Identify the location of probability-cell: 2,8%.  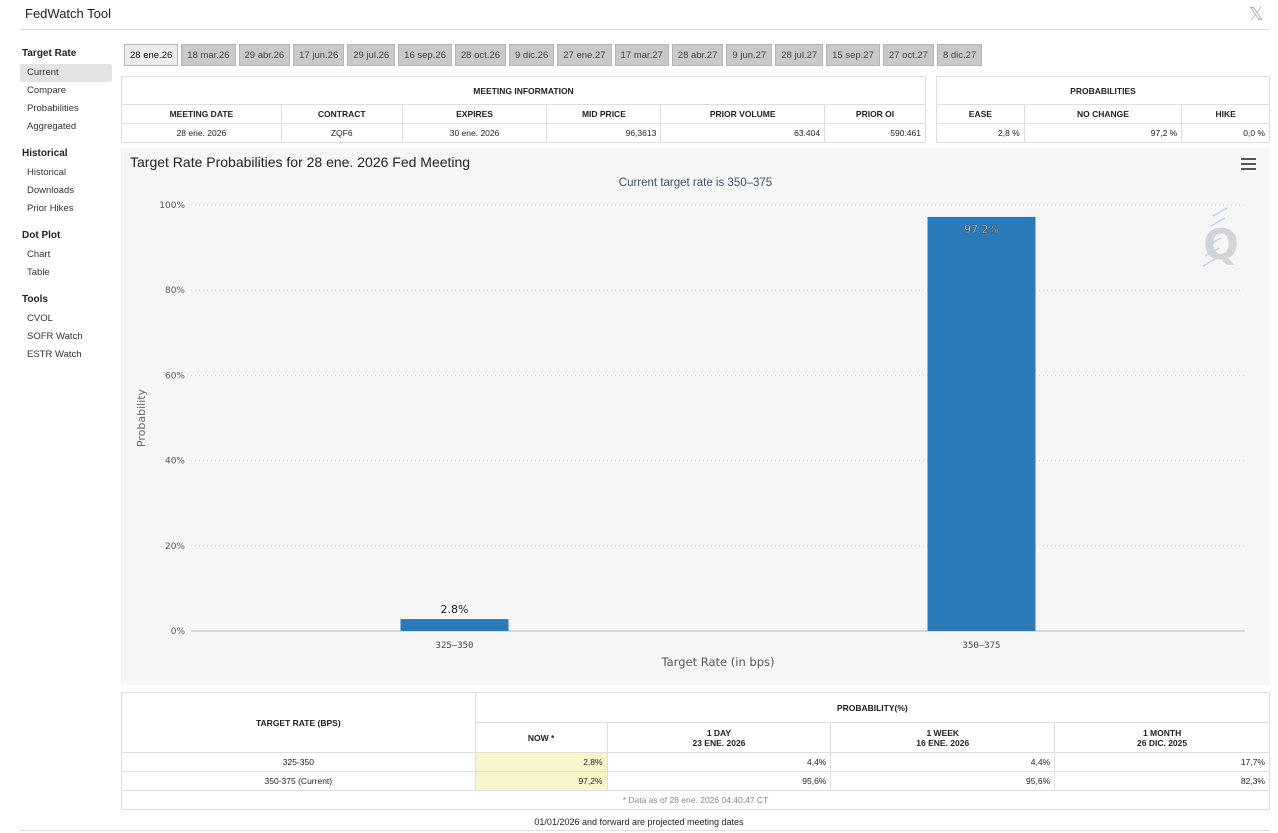
(541, 762).